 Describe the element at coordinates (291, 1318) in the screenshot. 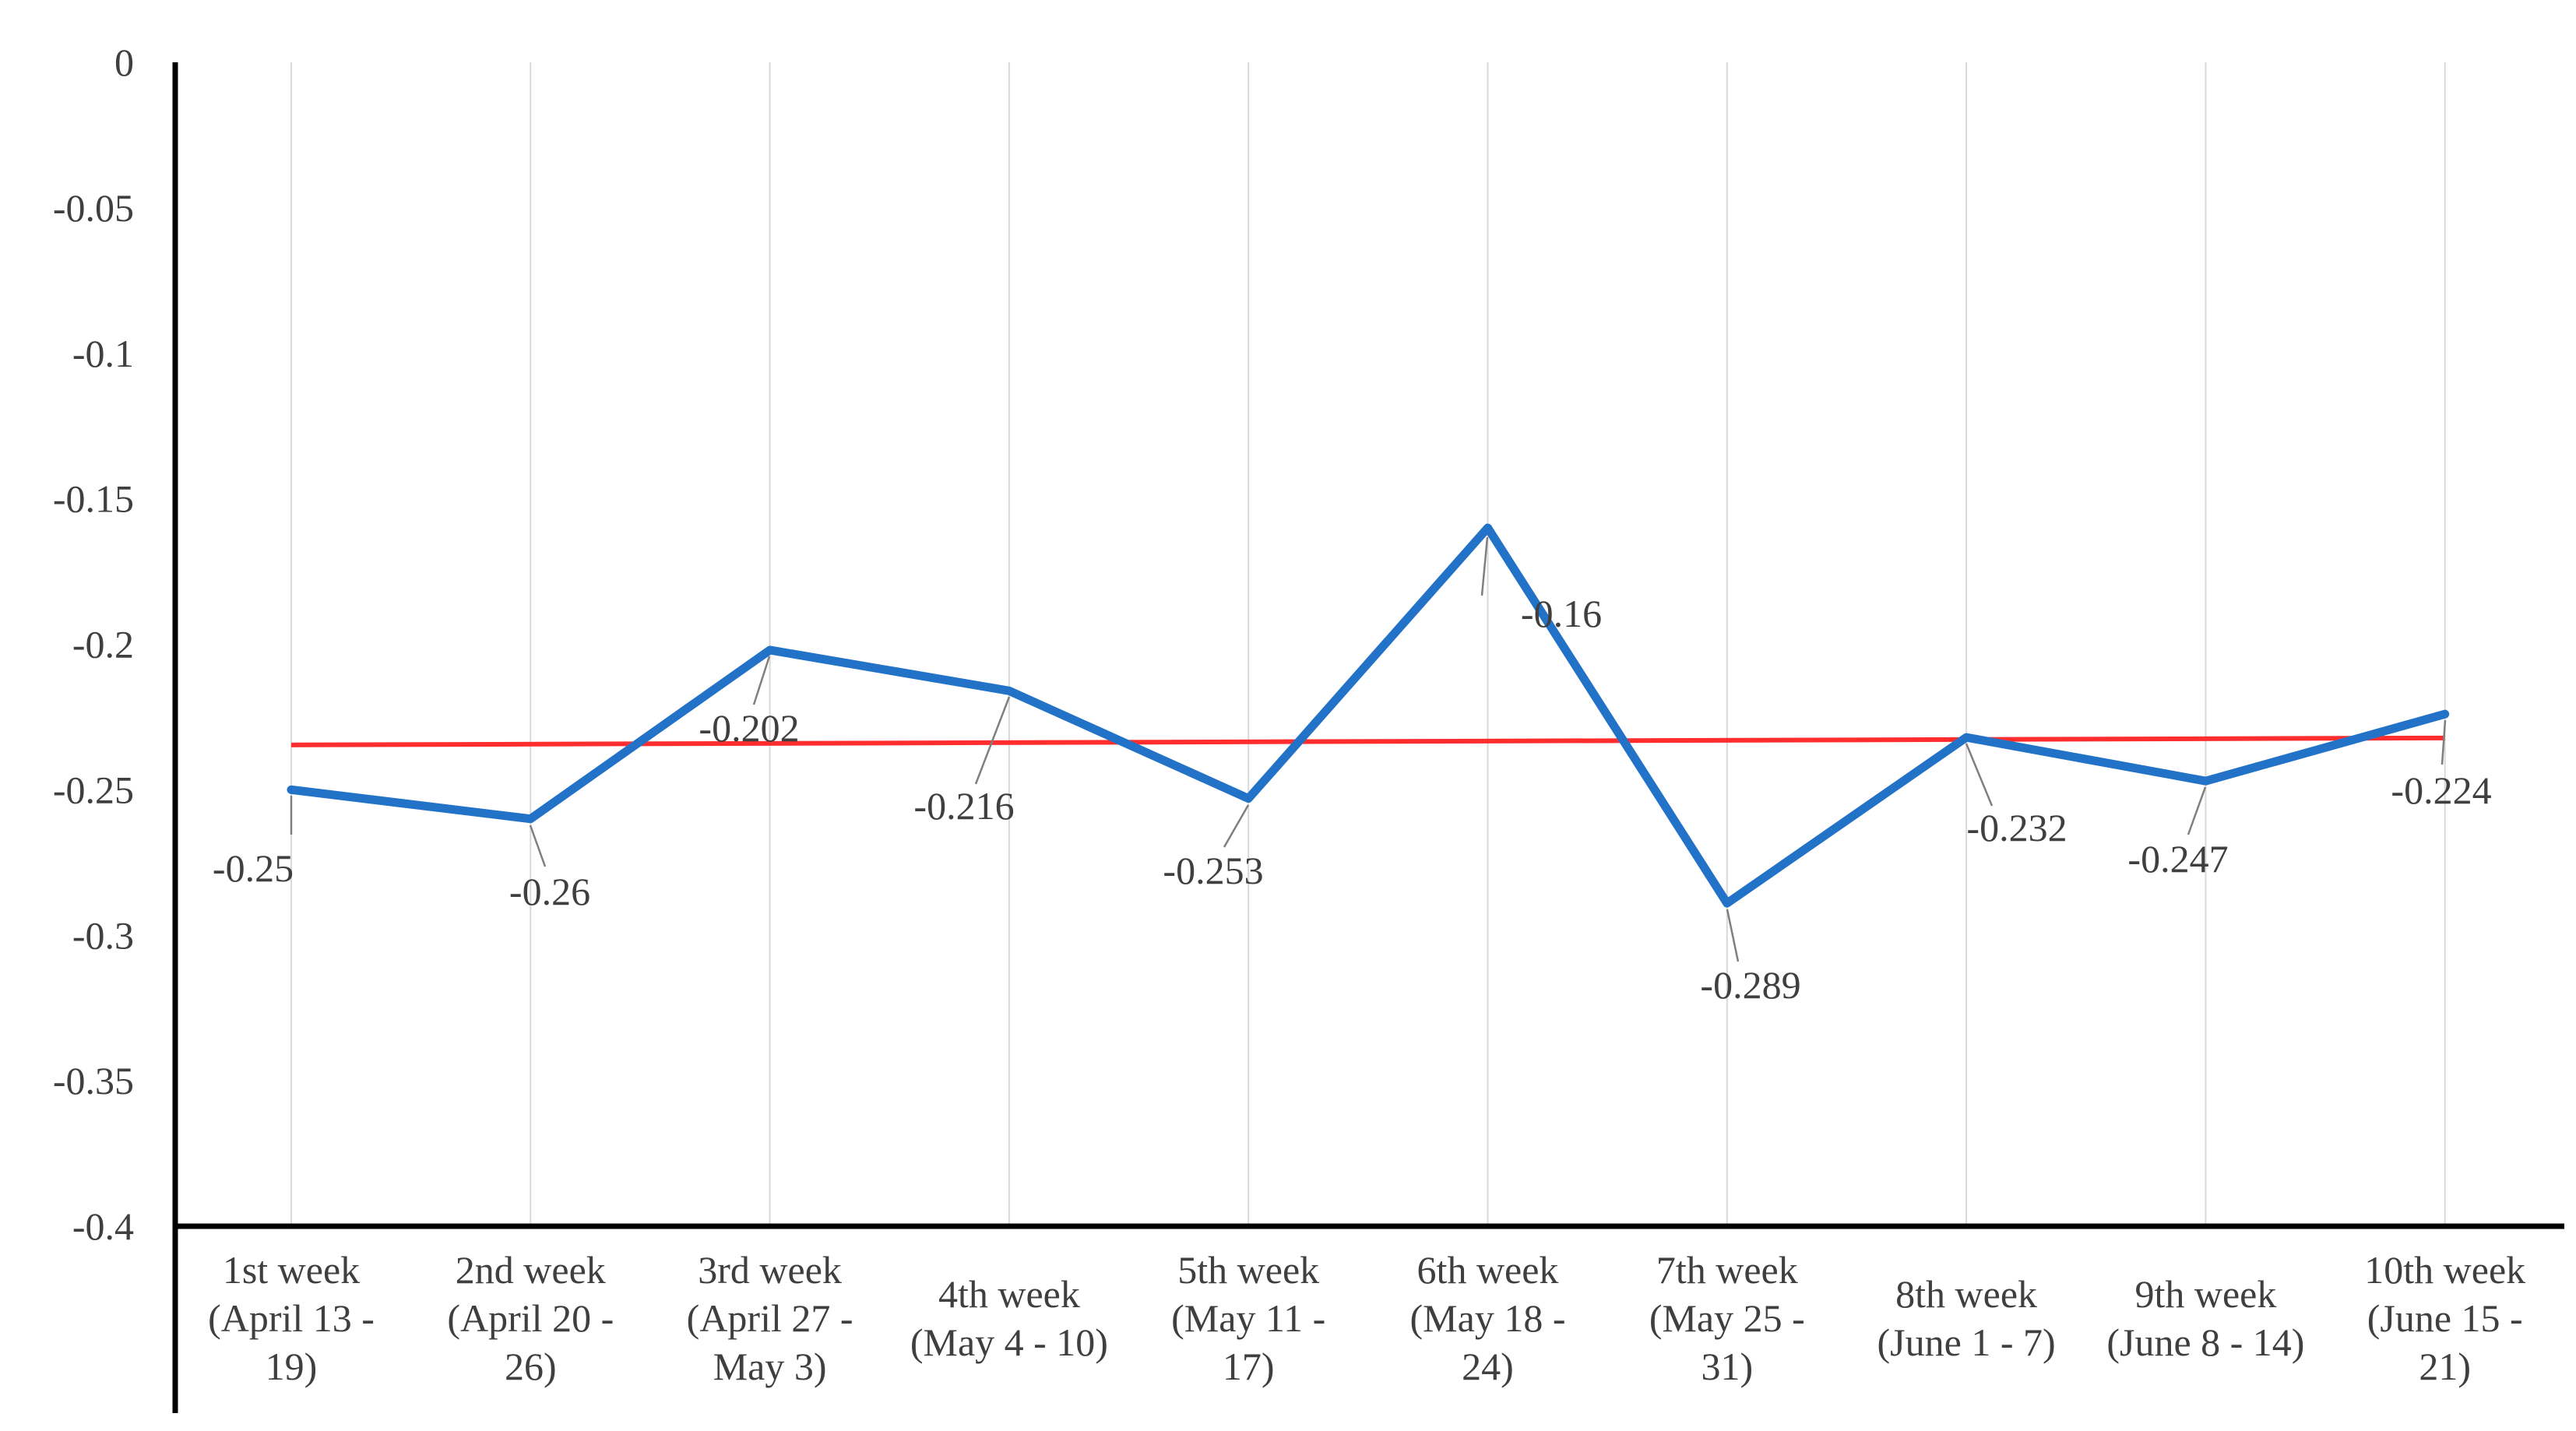

I see `x-category-label: 1st week (April 13 -19)` at that location.